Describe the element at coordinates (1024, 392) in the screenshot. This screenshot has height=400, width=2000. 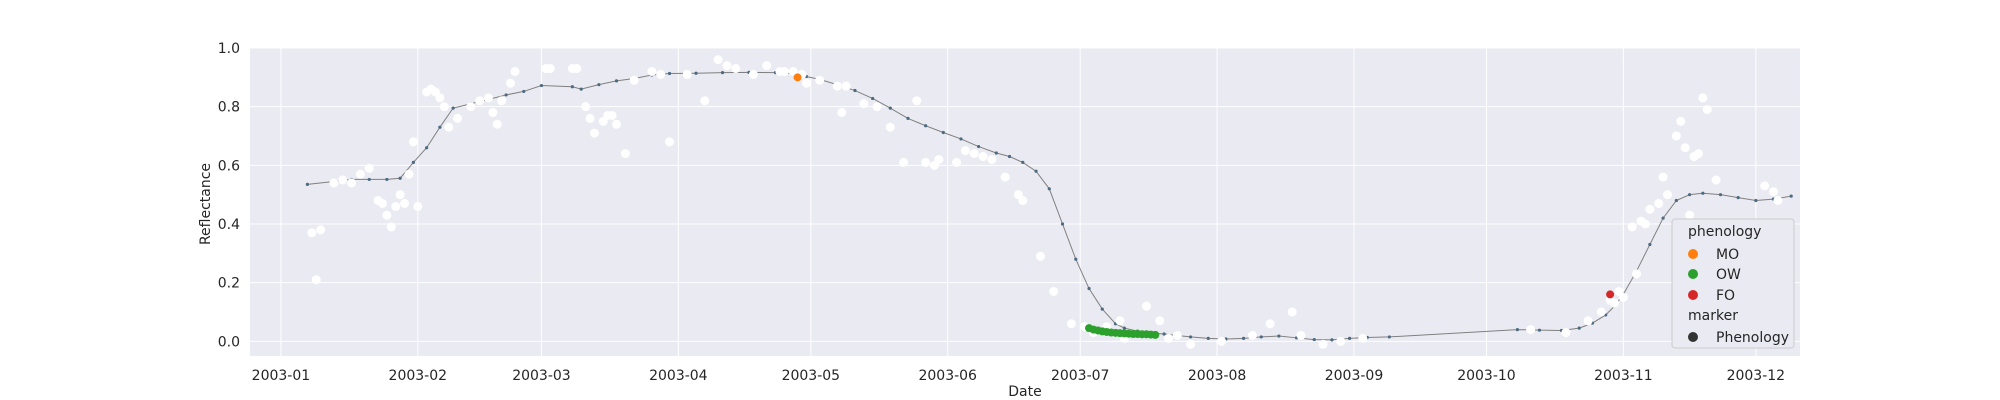
I see `x-axis-label: Date` at that location.